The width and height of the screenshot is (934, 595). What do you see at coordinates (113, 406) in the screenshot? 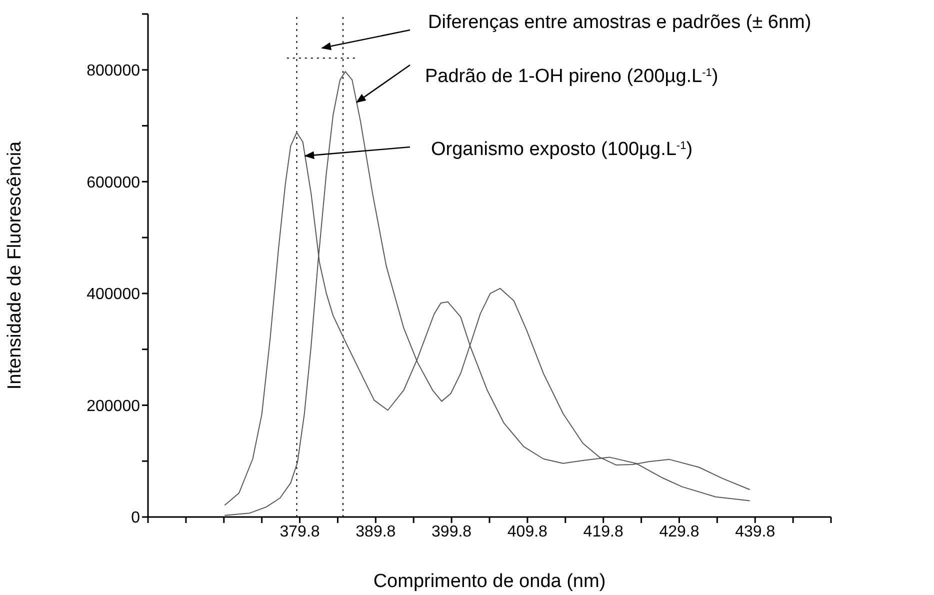
I see `y-tick-label: 200000` at bounding box center [113, 406].